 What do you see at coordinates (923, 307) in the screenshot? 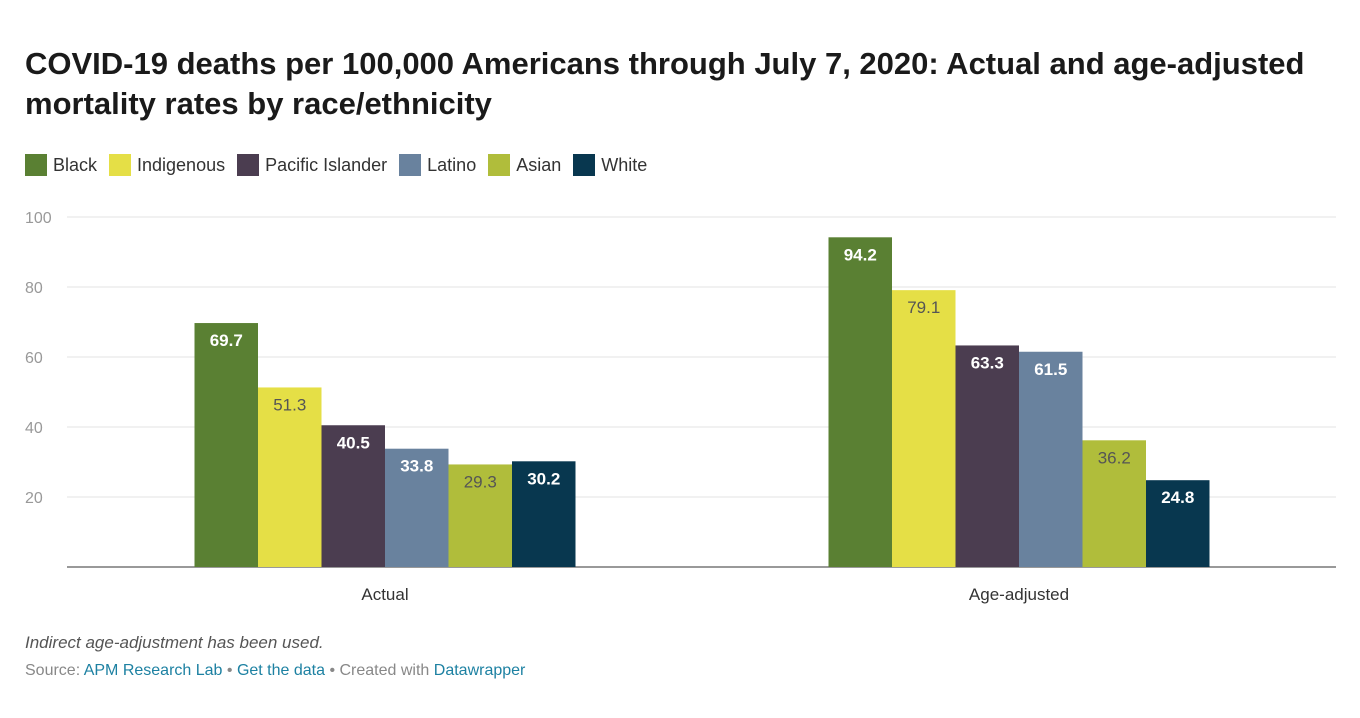
I see `value-label-indigenous-age-adjusted: 79.1` at bounding box center [923, 307].